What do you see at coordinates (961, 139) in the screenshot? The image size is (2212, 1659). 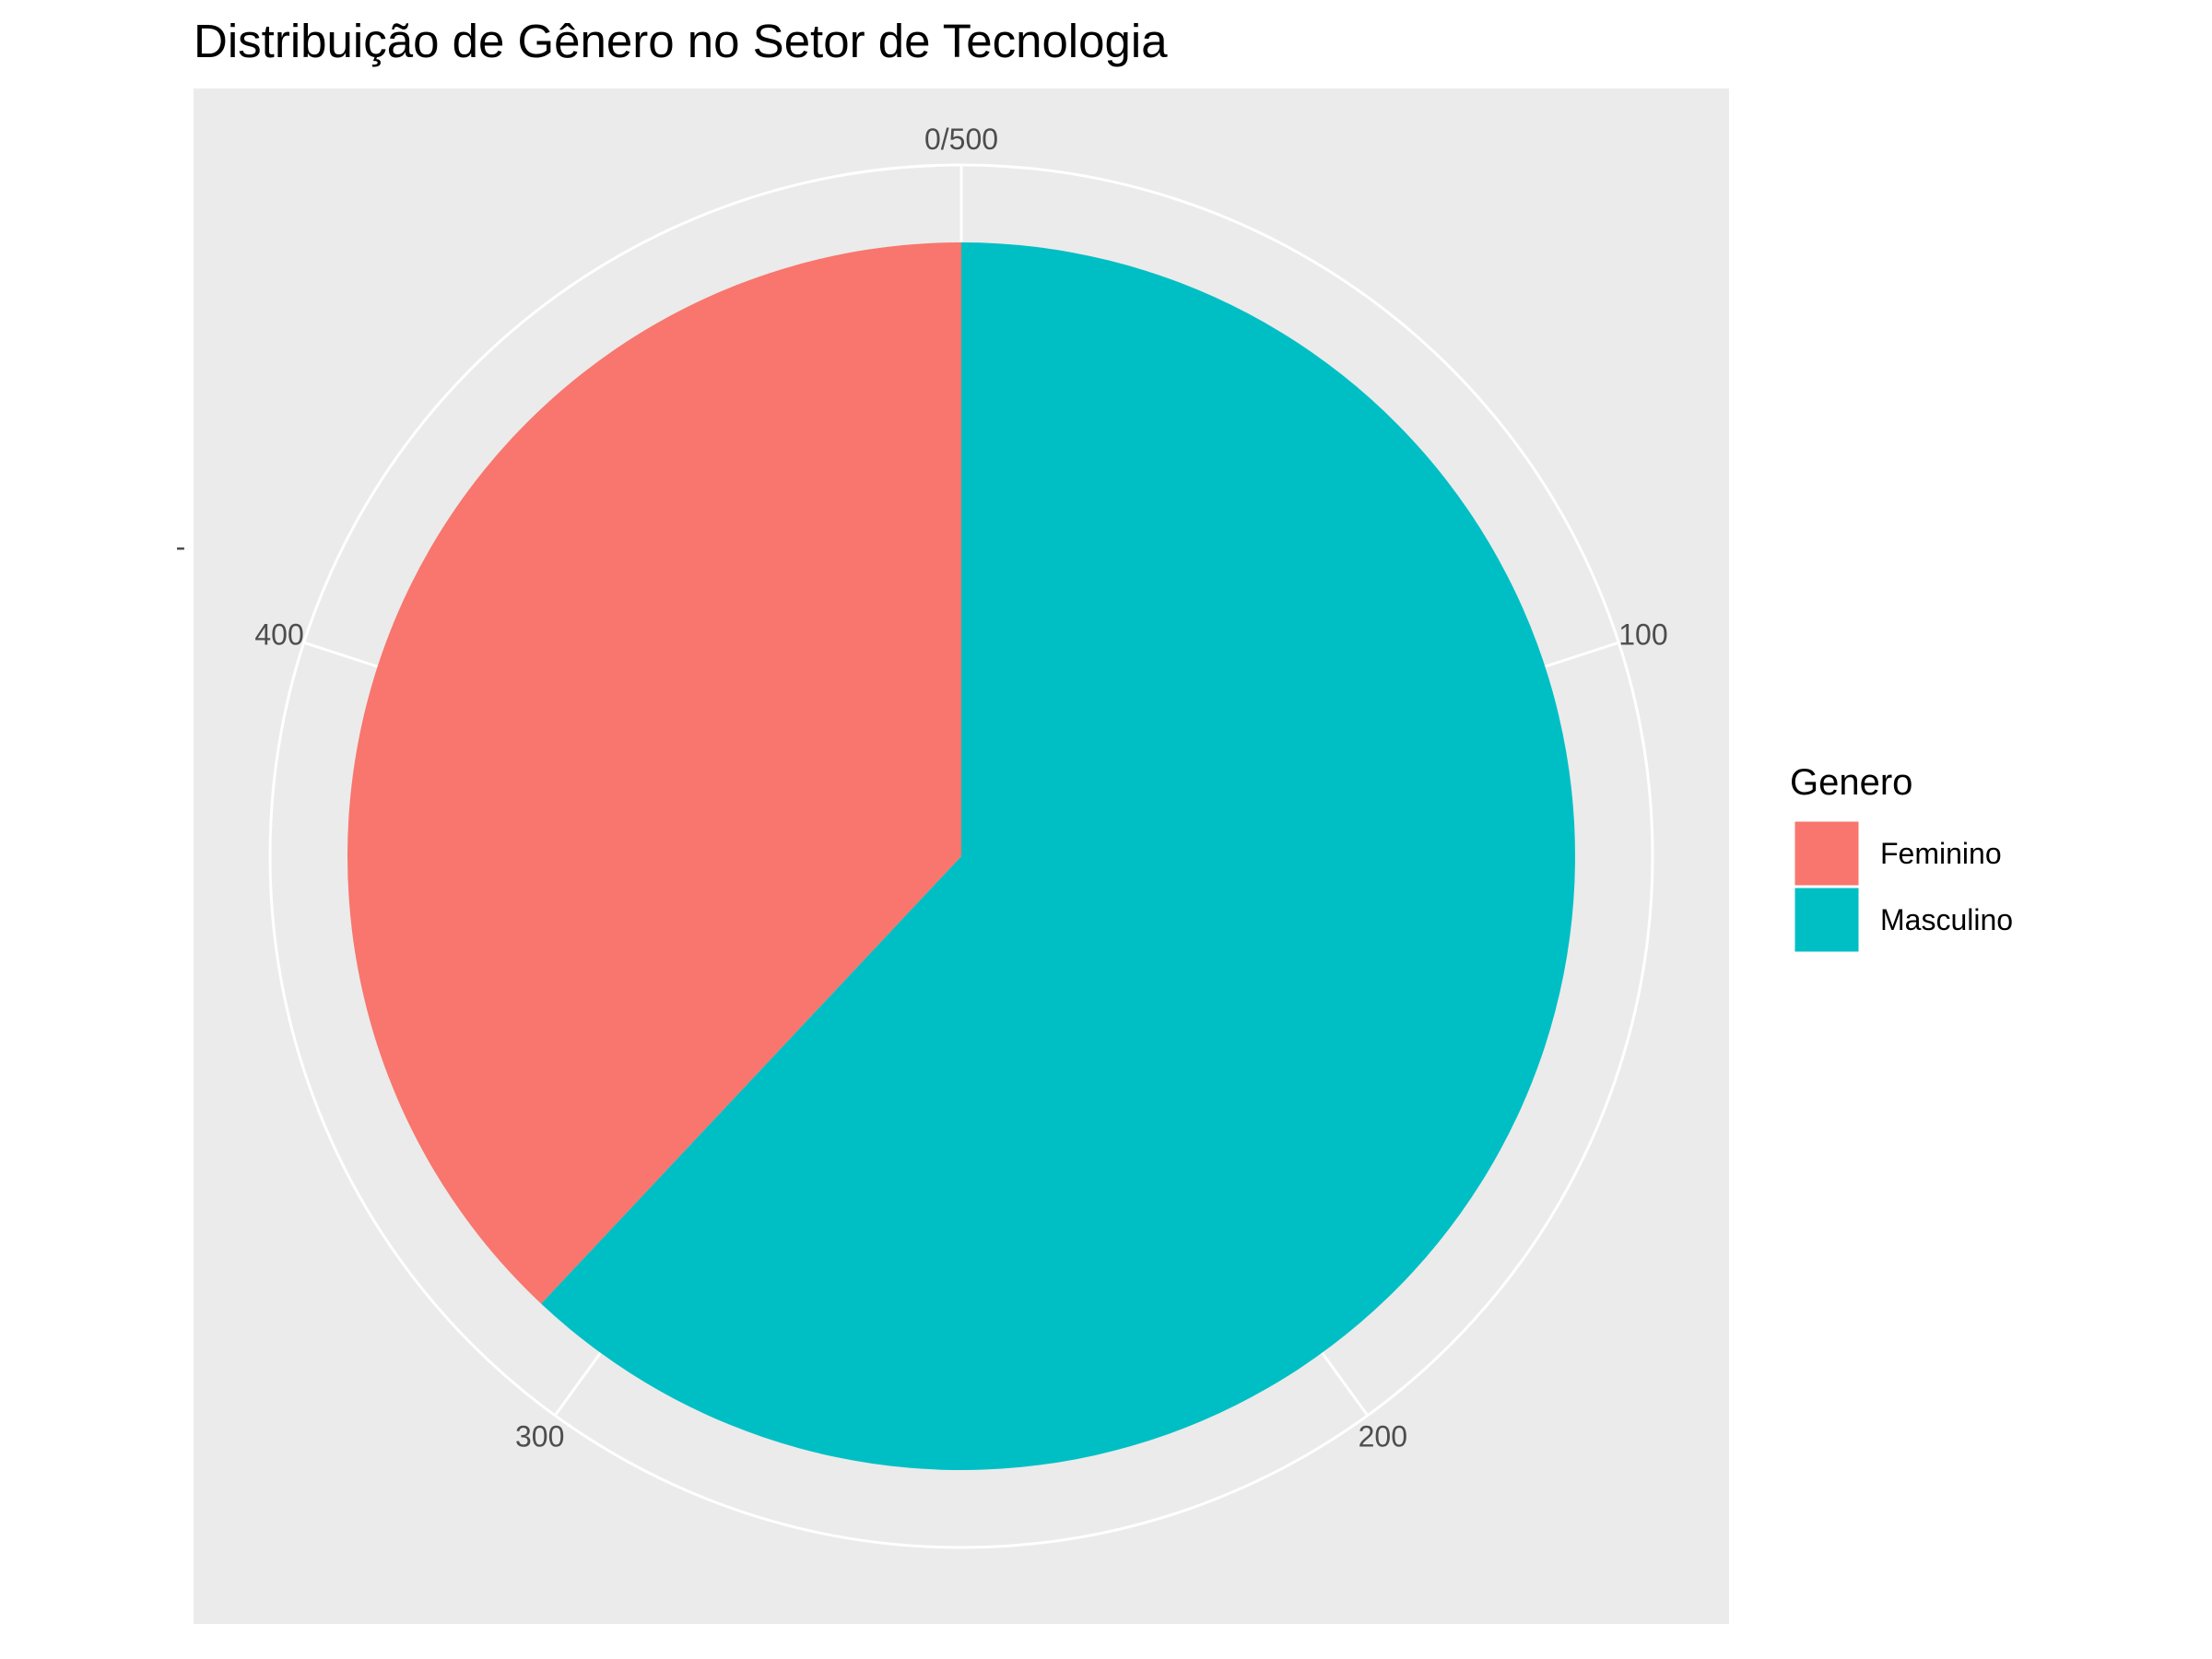 I see `theta-tick-label-0: 0/500` at bounding box center [961, 139].